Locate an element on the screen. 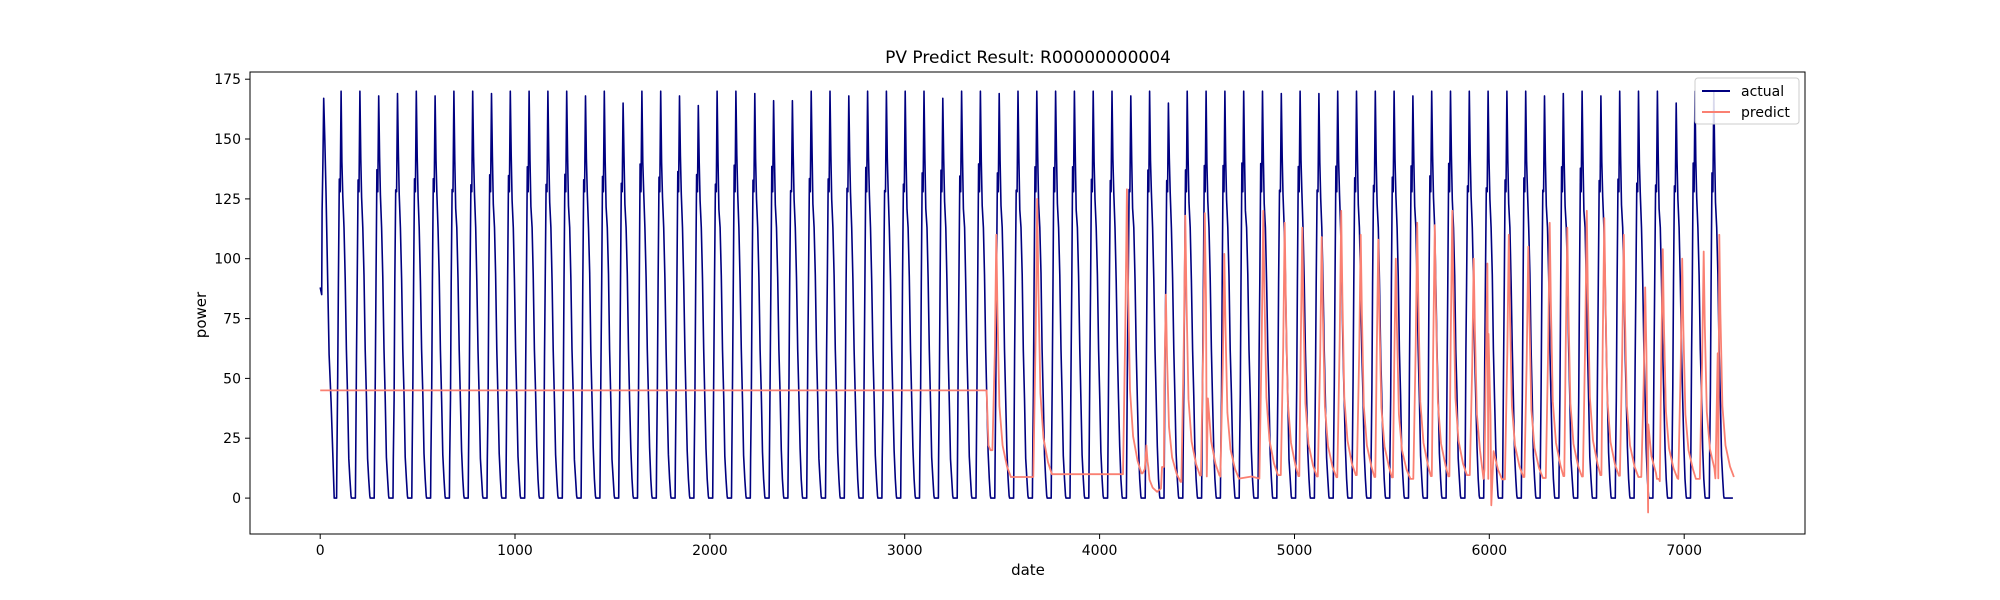 This screenshot has height=600, width=2000. x-tick-label: 1000 is located at coordinates (515, 551).